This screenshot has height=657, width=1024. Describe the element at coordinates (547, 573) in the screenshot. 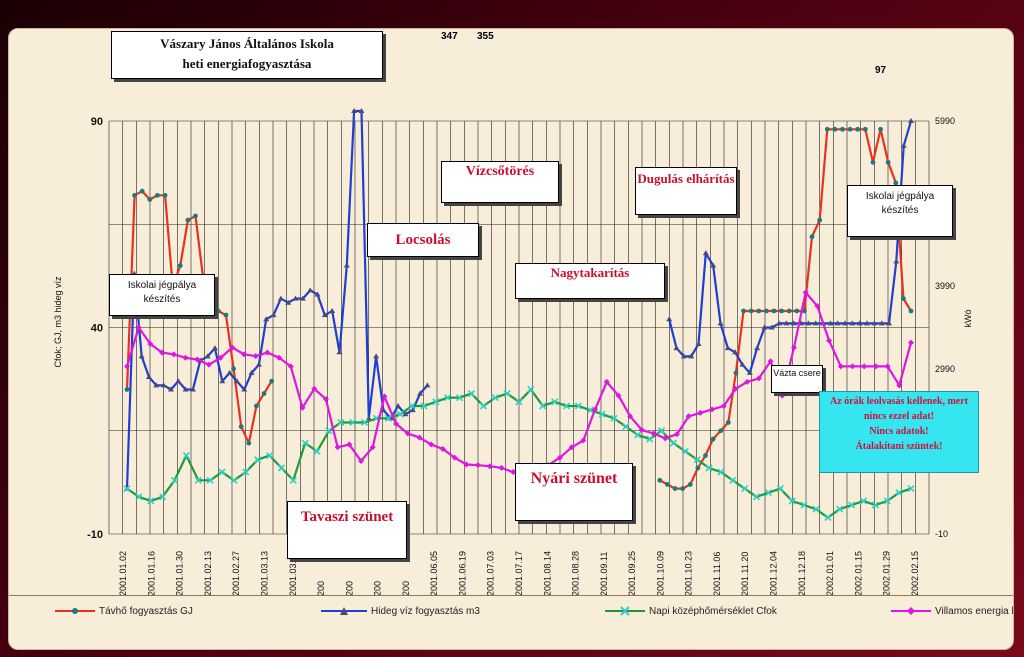

I see `x-tick-label: 2001.08.14` at that location.